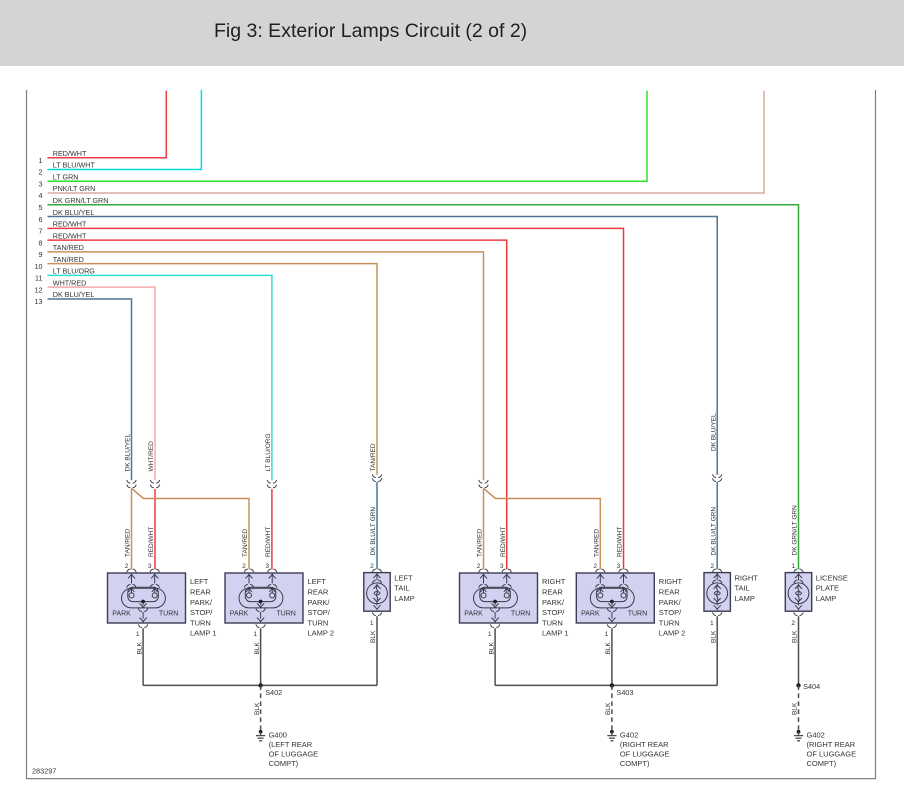  What do you see at coordinates (41, 231) in the screenshot?
I see `svg-text: 7` at bounding box center [41, 231].